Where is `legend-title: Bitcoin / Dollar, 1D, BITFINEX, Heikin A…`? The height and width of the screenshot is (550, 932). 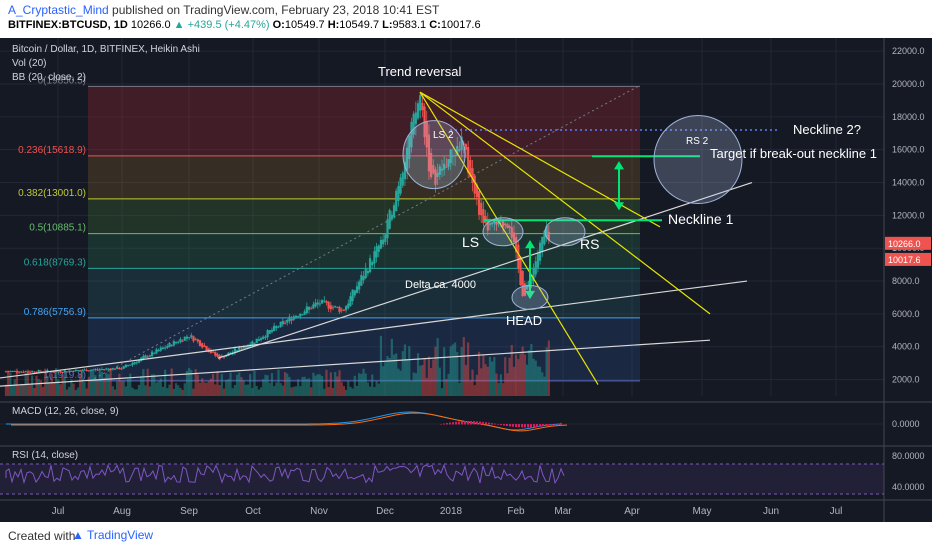
legend-title: Bitcoin / Dollar, 1D, BITFINEX, Heikin A… is located at coordinates (106, 49).